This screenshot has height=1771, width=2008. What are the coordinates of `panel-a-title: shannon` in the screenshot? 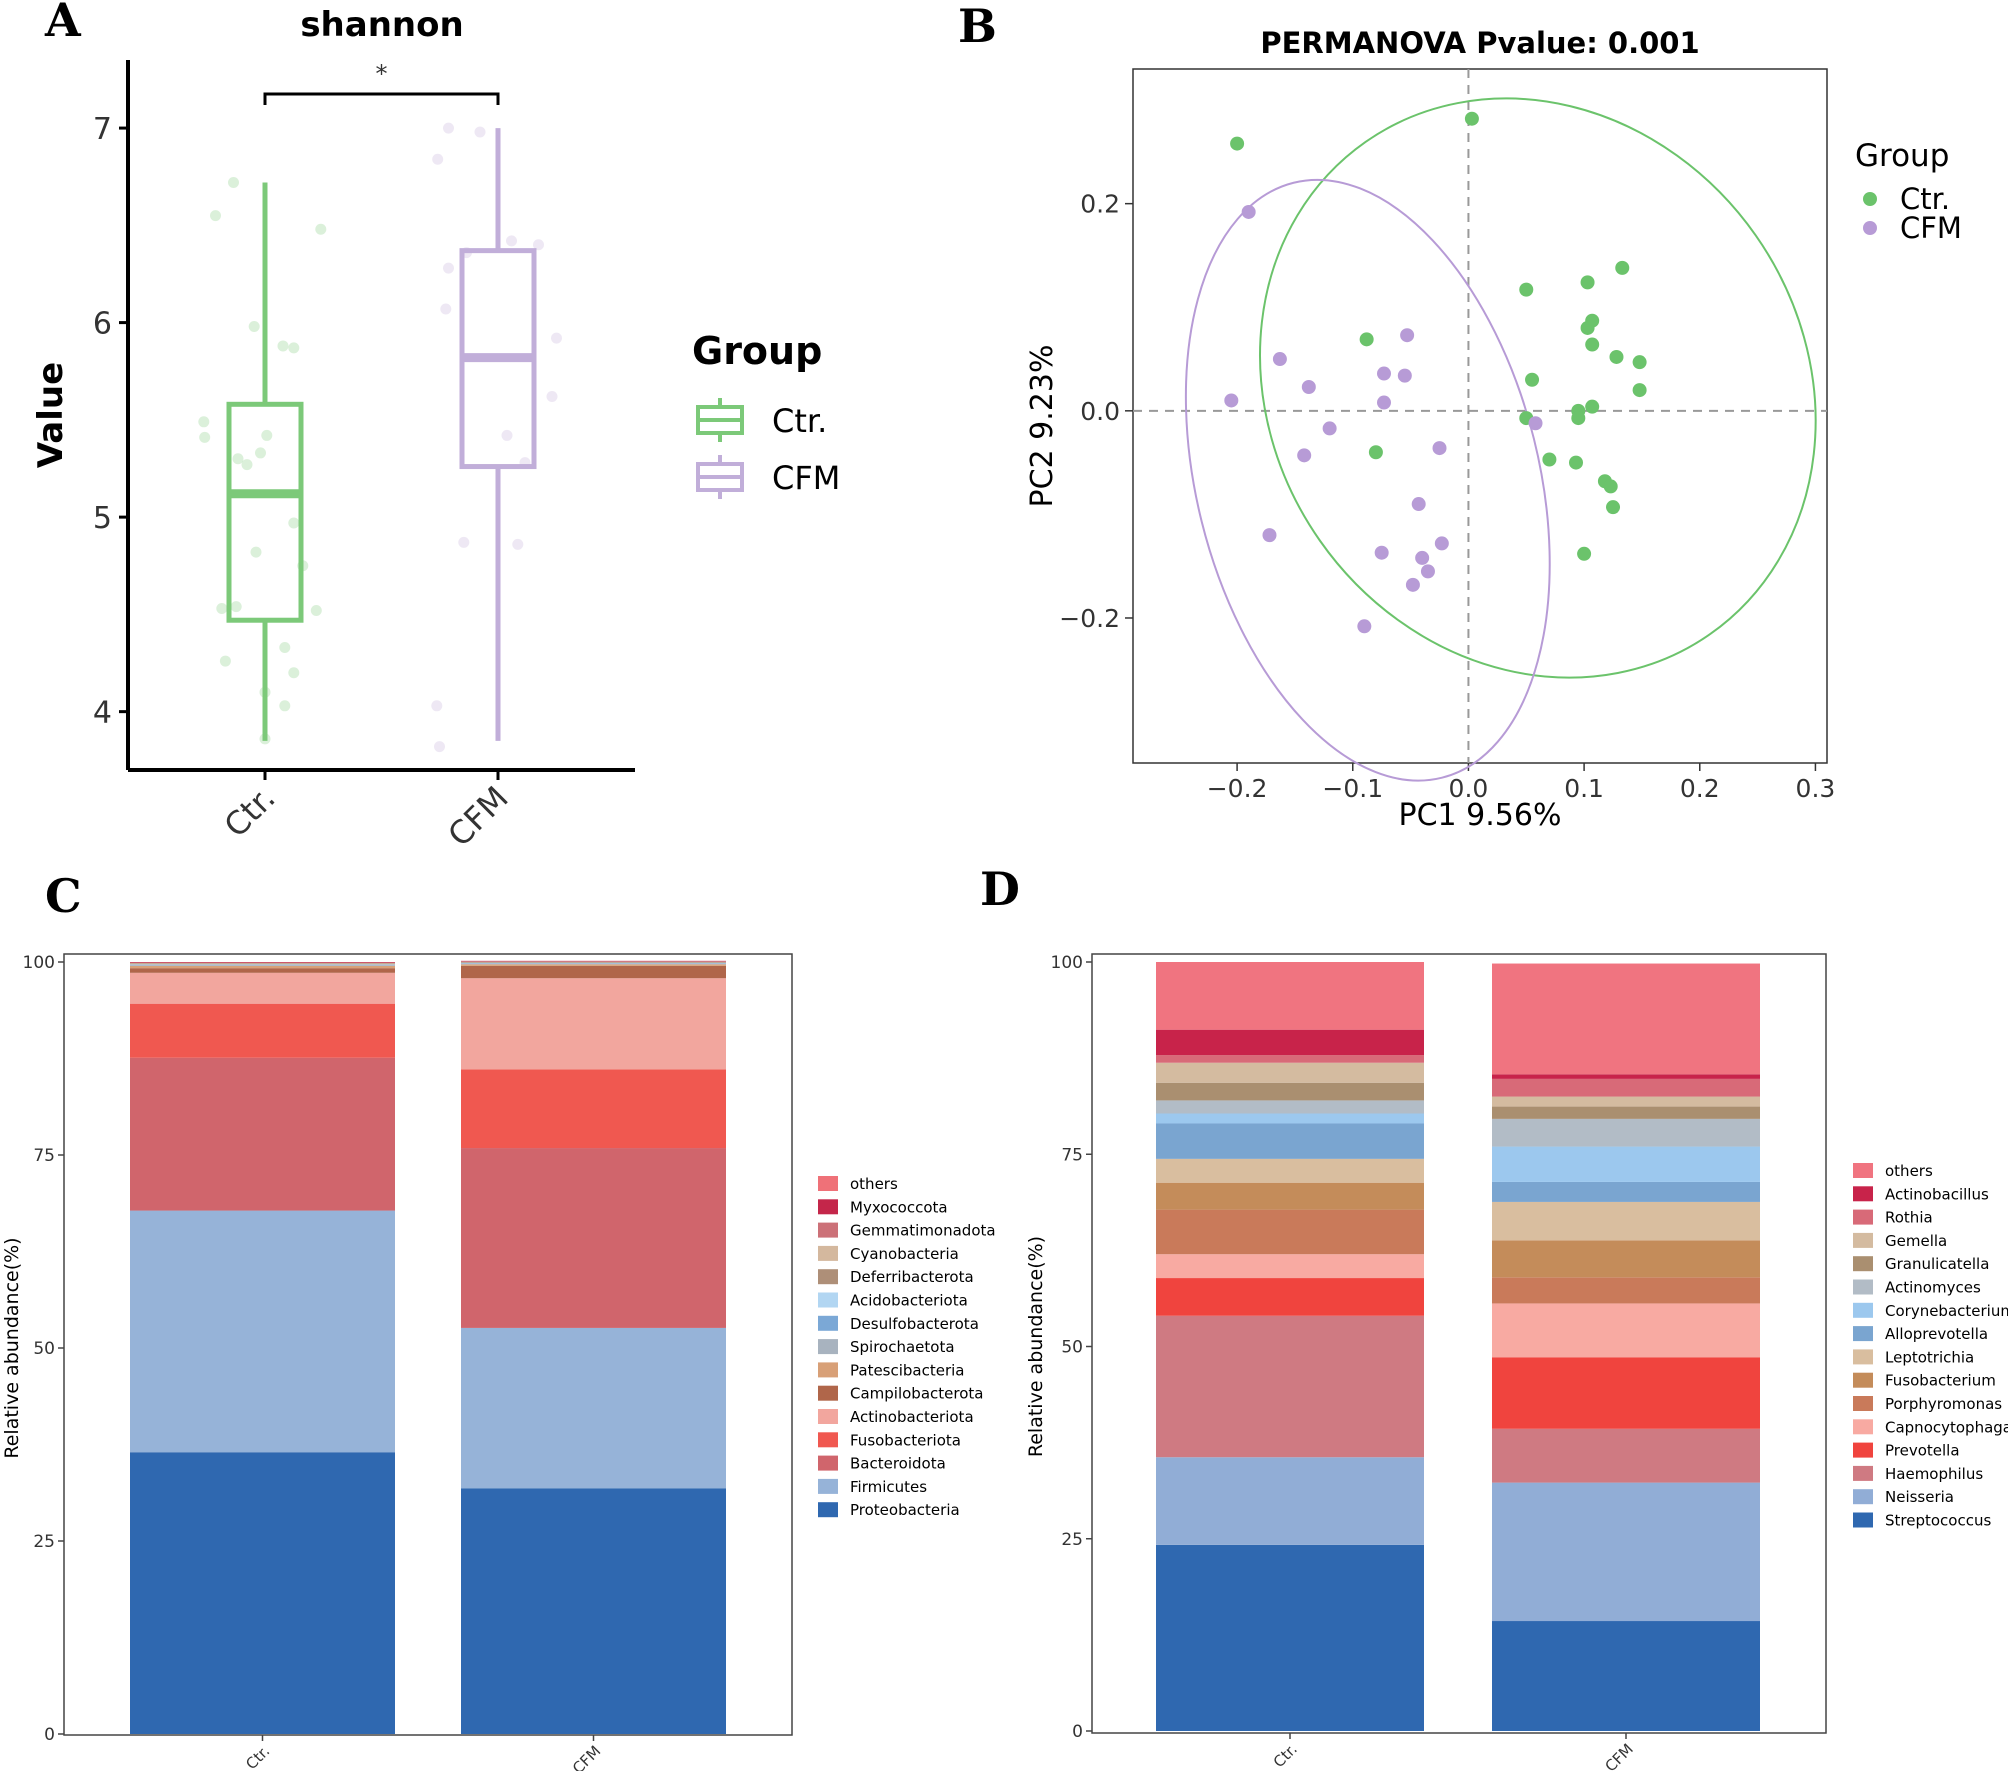 It's located at (381, 25).